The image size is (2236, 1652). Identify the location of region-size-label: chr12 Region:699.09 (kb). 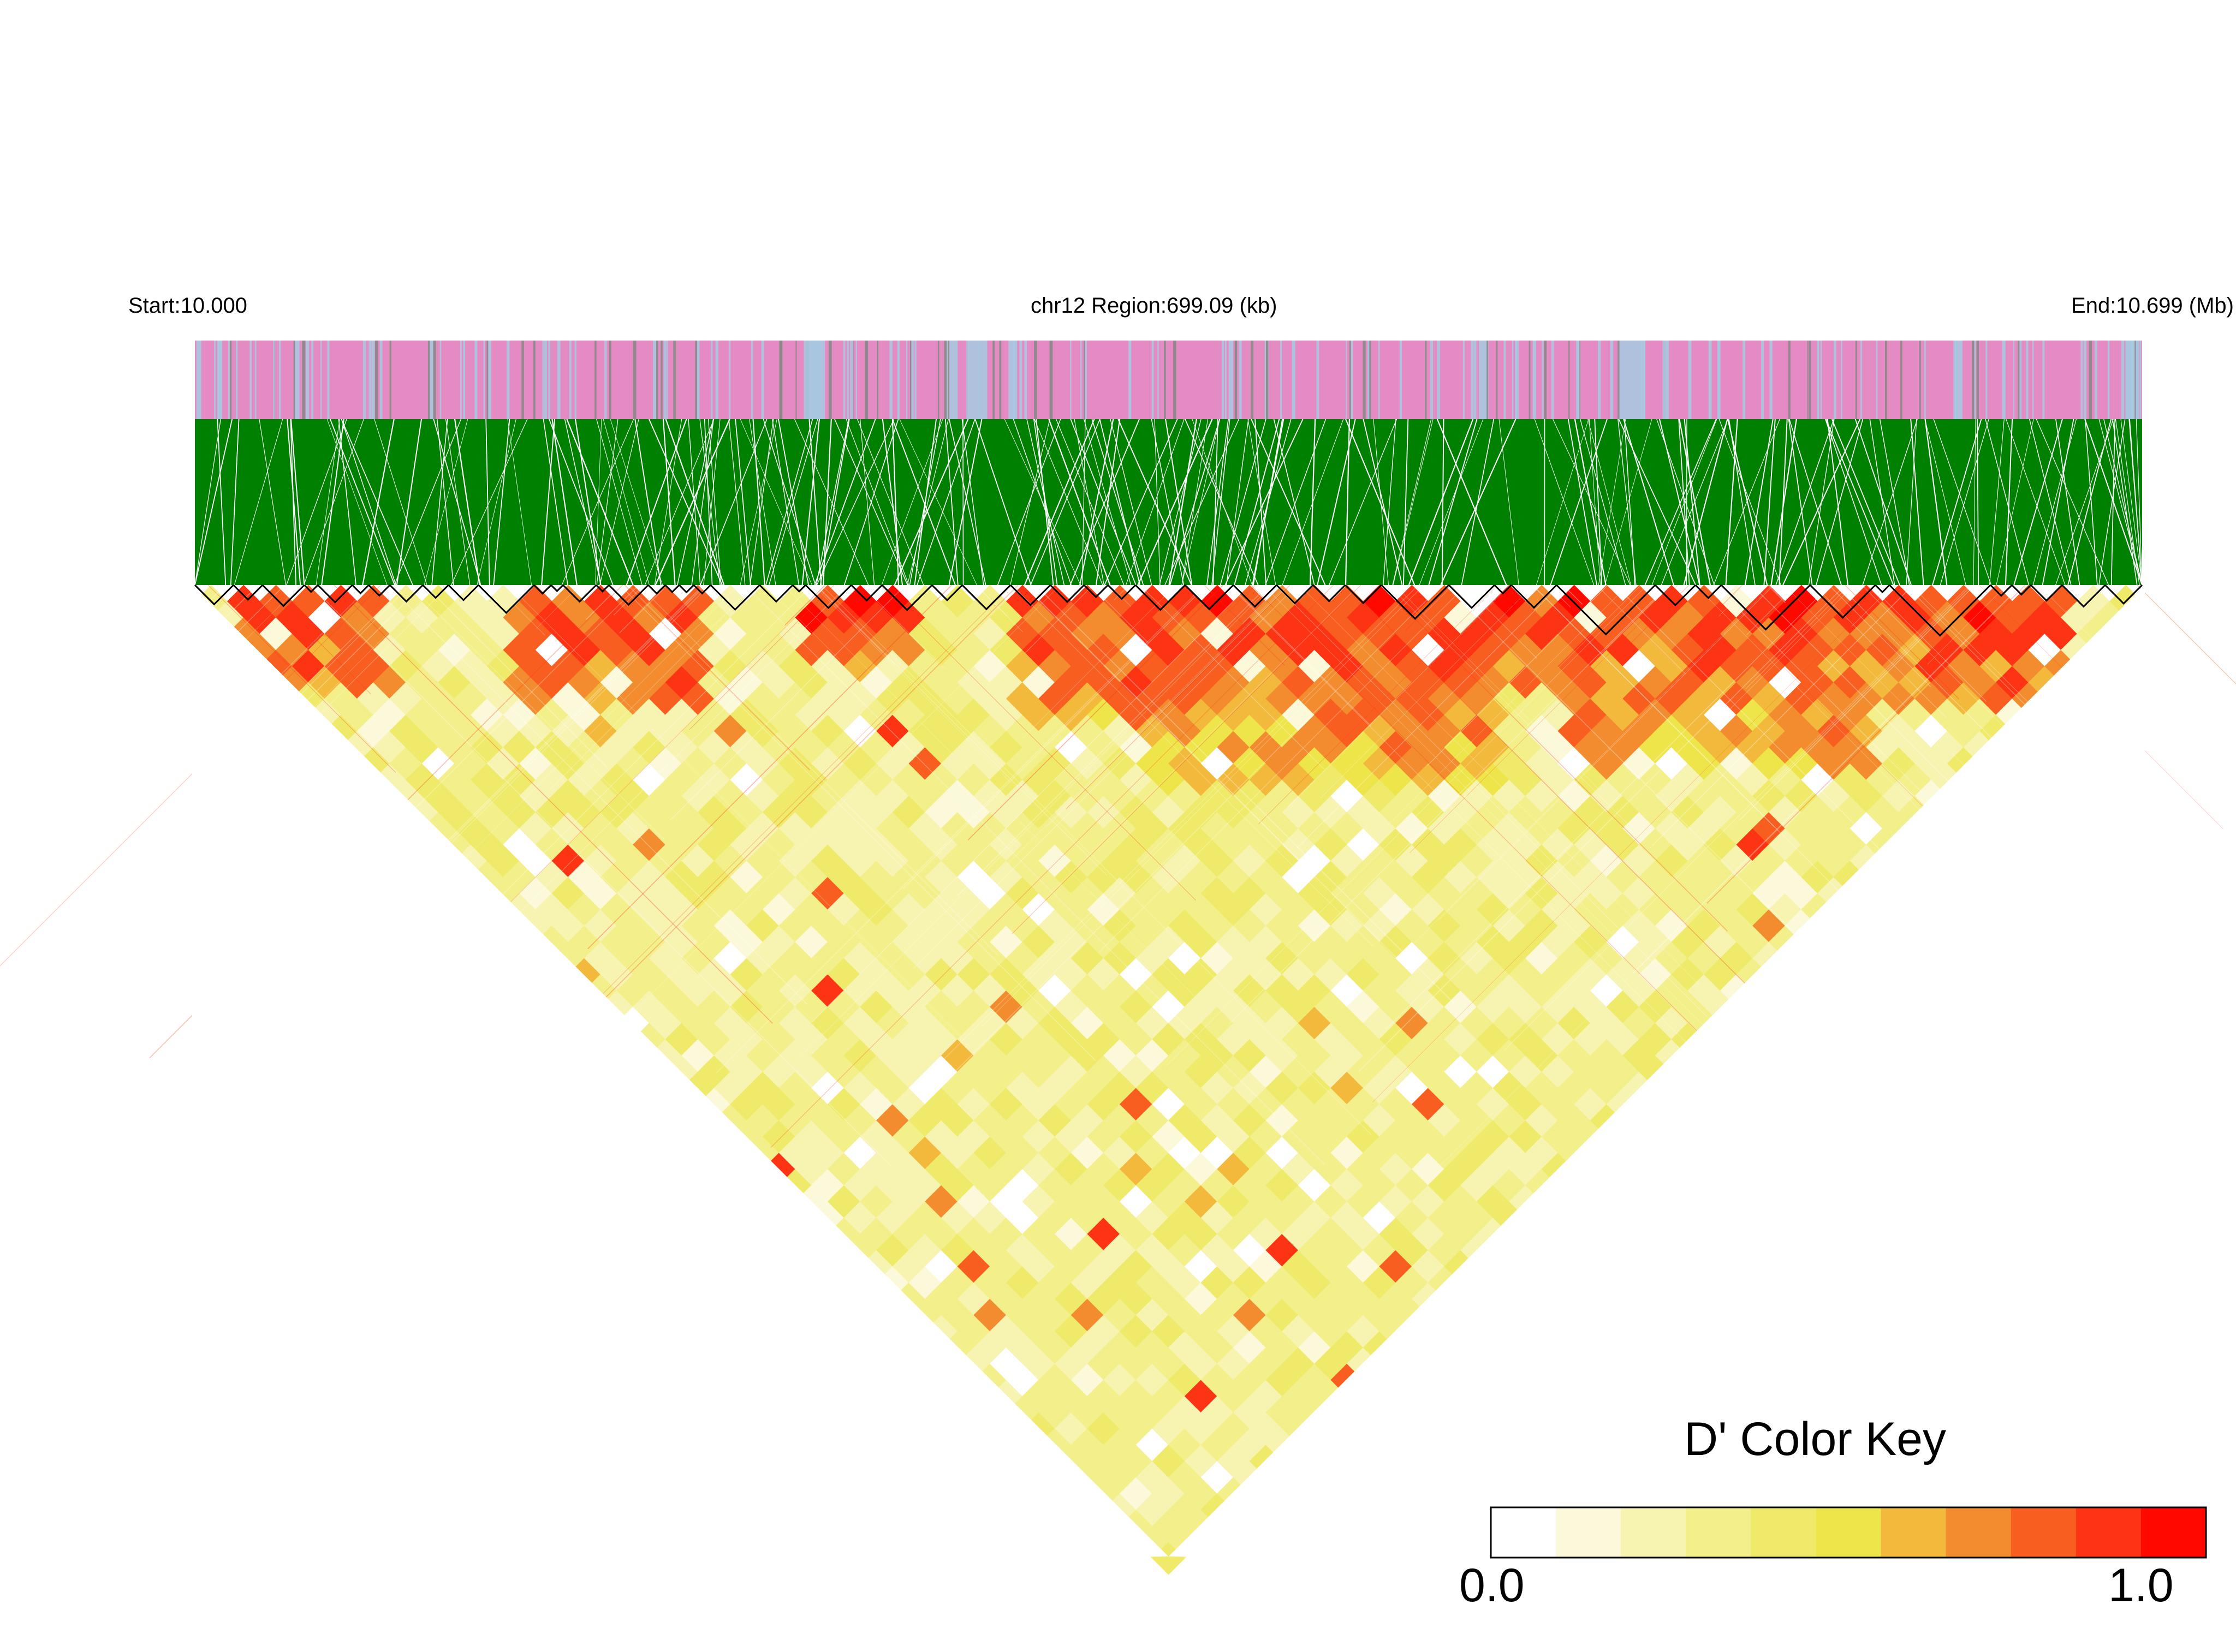
(1154, 306).